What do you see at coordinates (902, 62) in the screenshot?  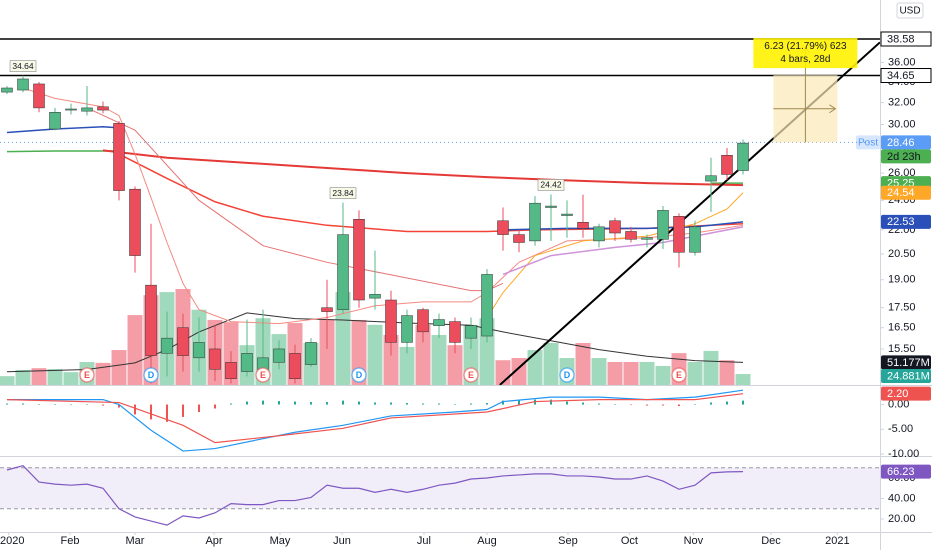 I see `y-tick-label: 36.00` at bounding box center [902, 62].